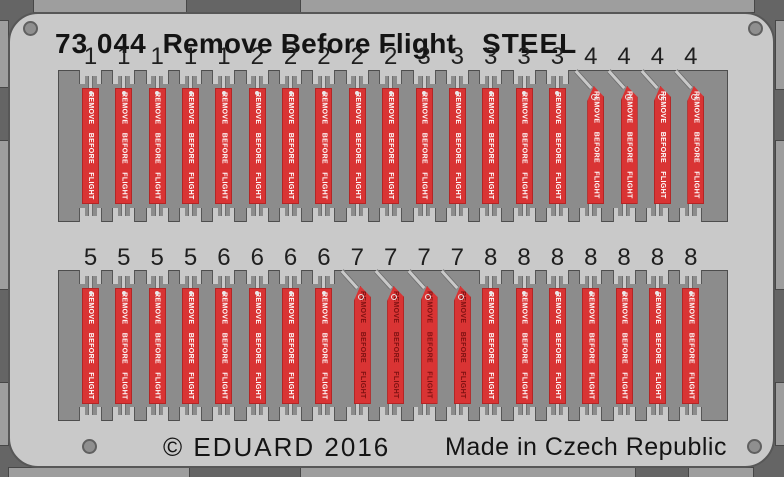  What do you see at coordinates (754, 446) in the screenshot?
I see `corner-hole-bottom-right` at bounding box center [754, 446].